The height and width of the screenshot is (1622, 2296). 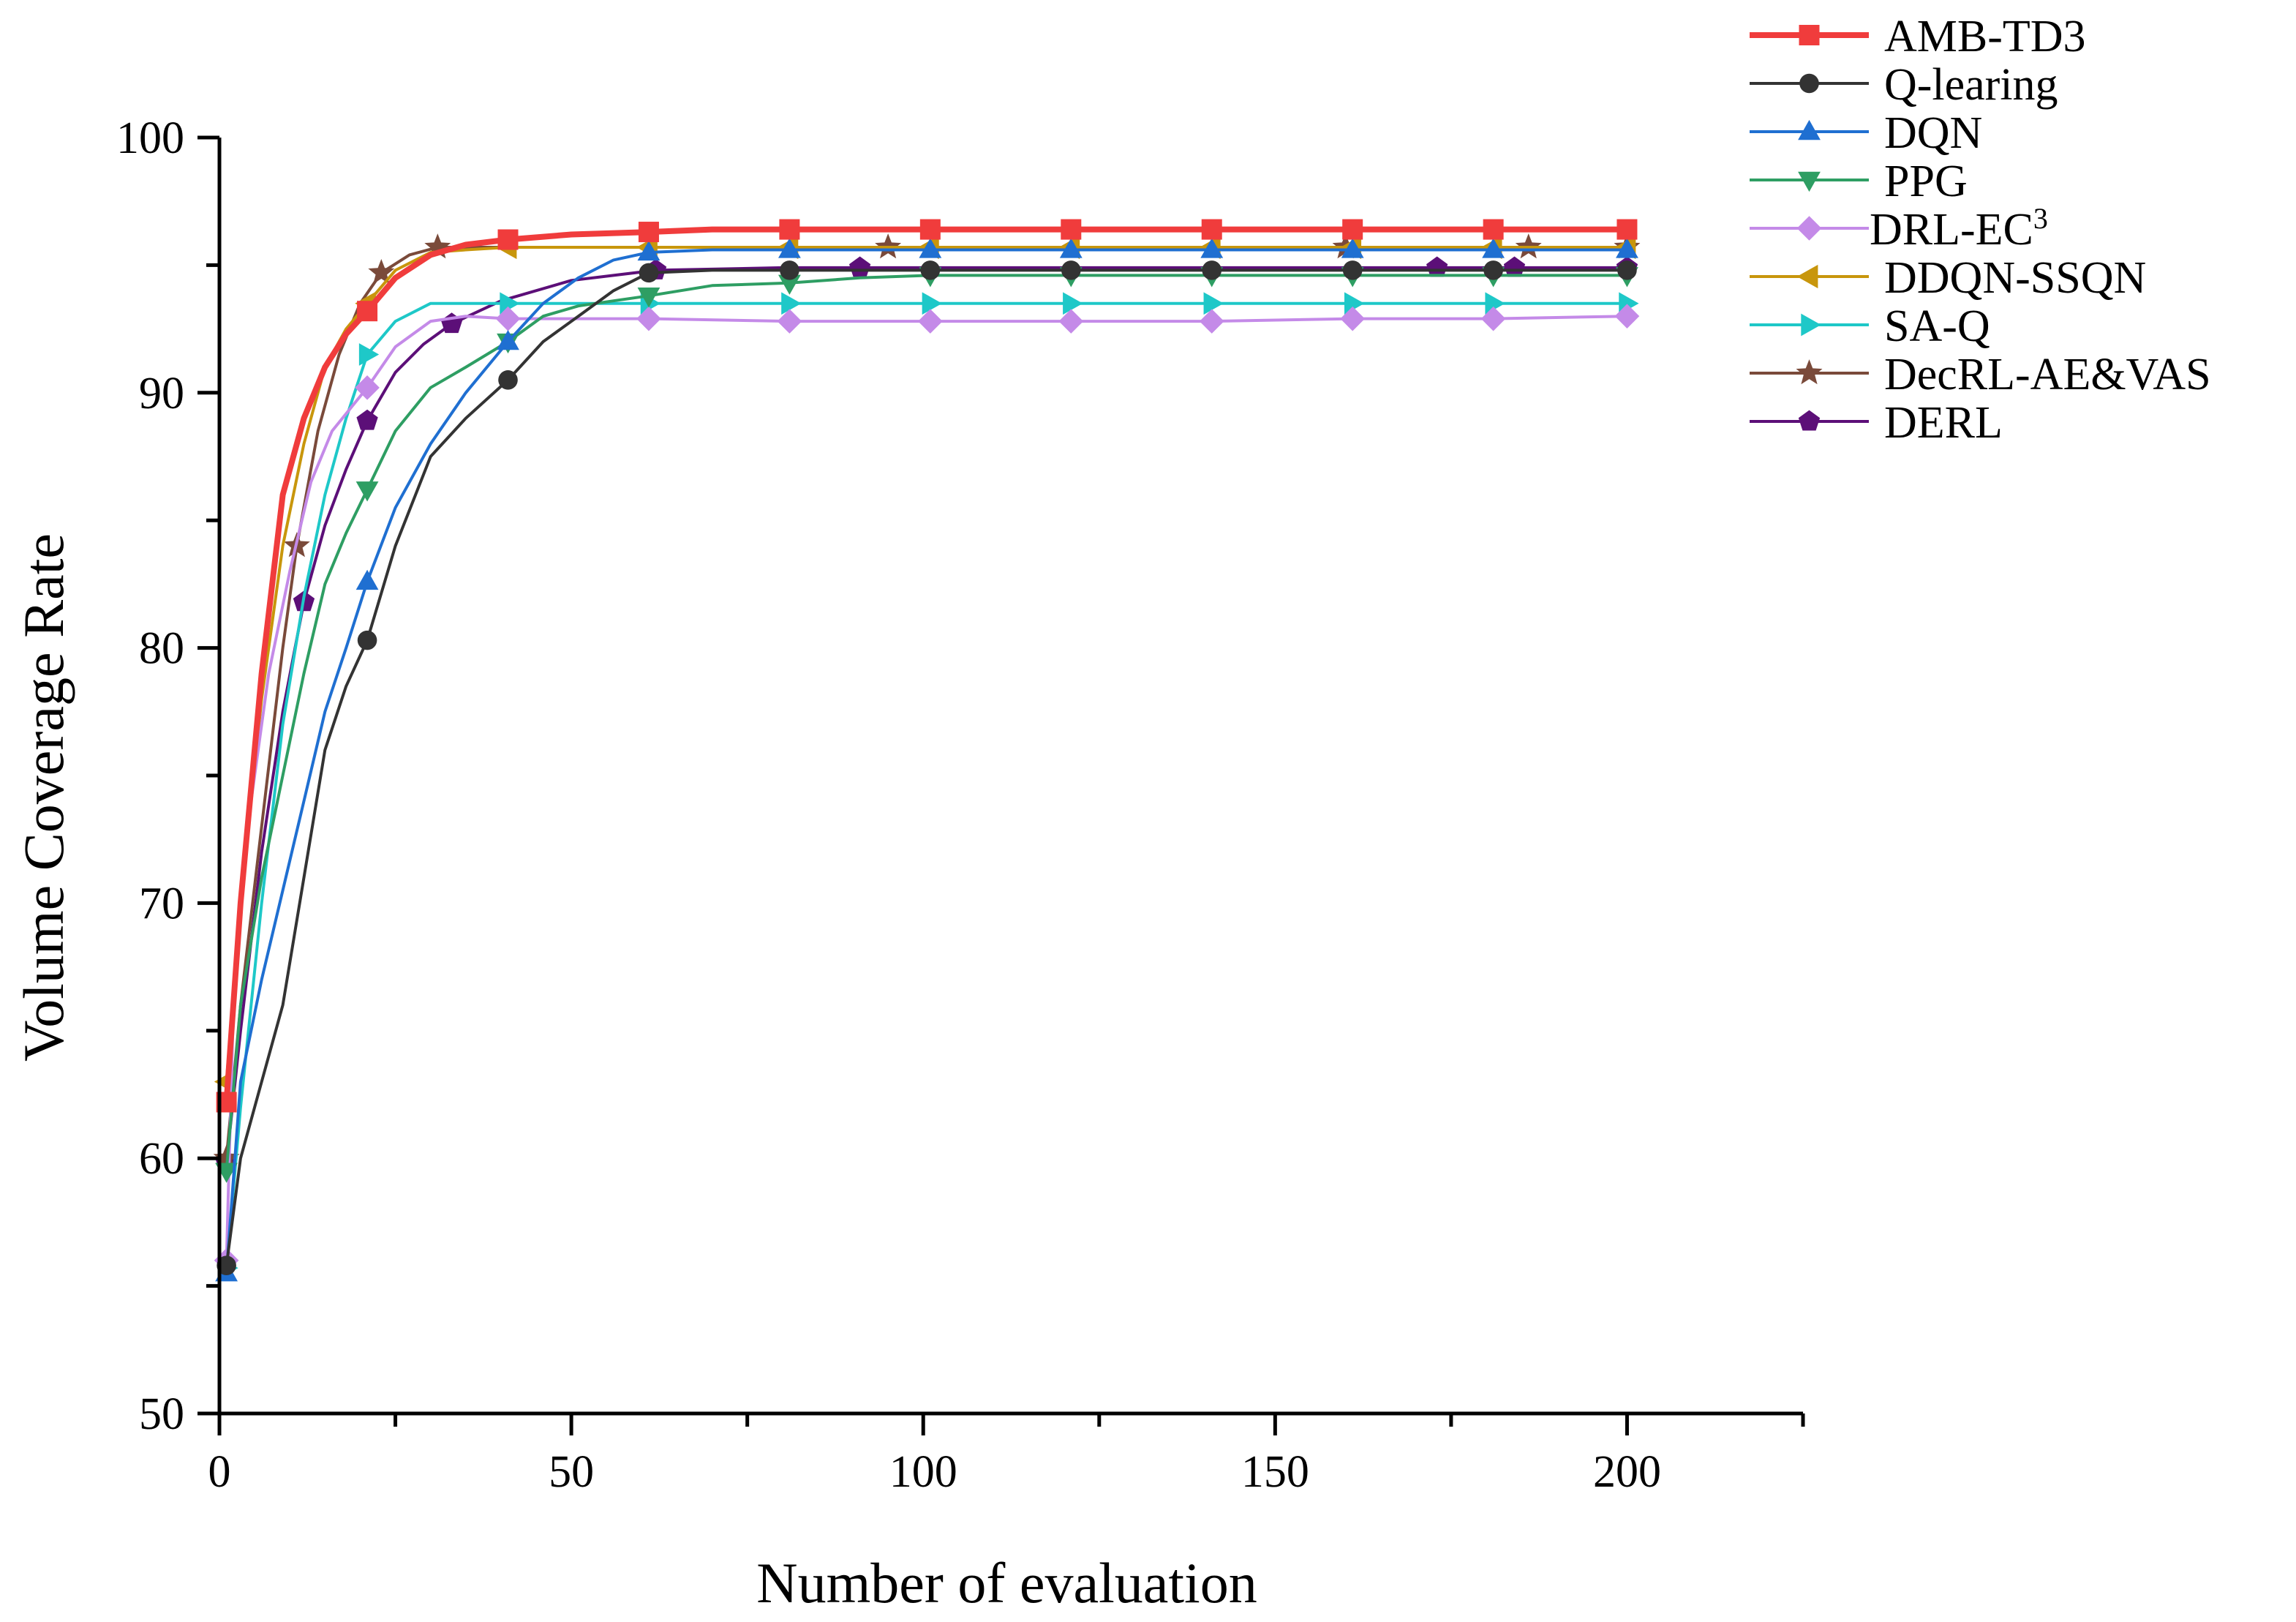 What do you see at coordinates (1985, 36) in the screenshot?
I see `legend-label: AMB-TD3` at bounding box center [1985, 36].